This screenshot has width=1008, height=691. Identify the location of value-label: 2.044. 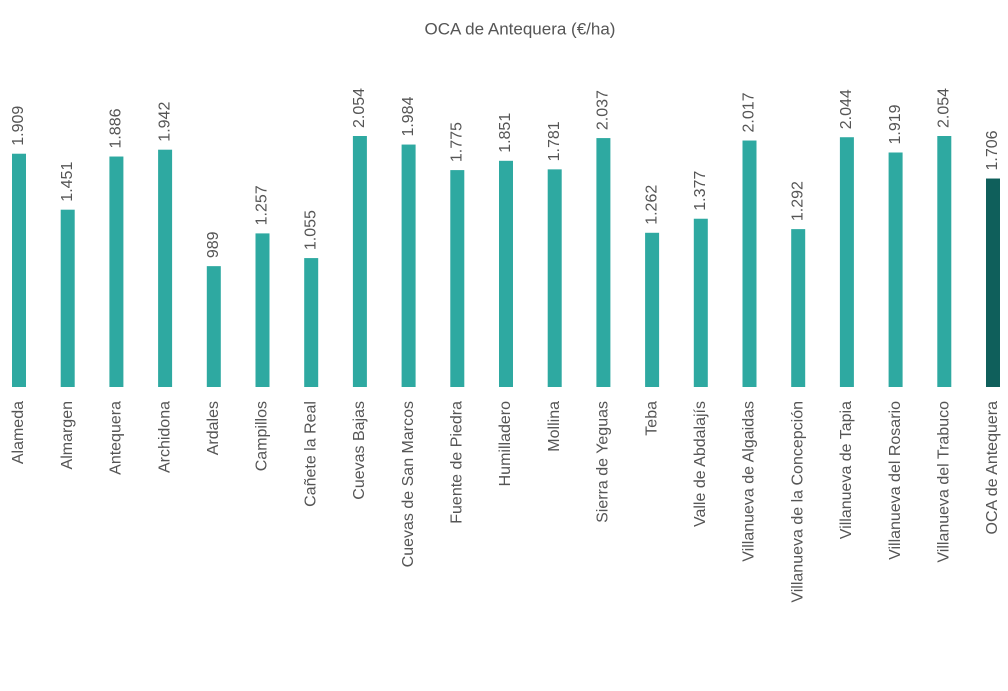
(846, 109).